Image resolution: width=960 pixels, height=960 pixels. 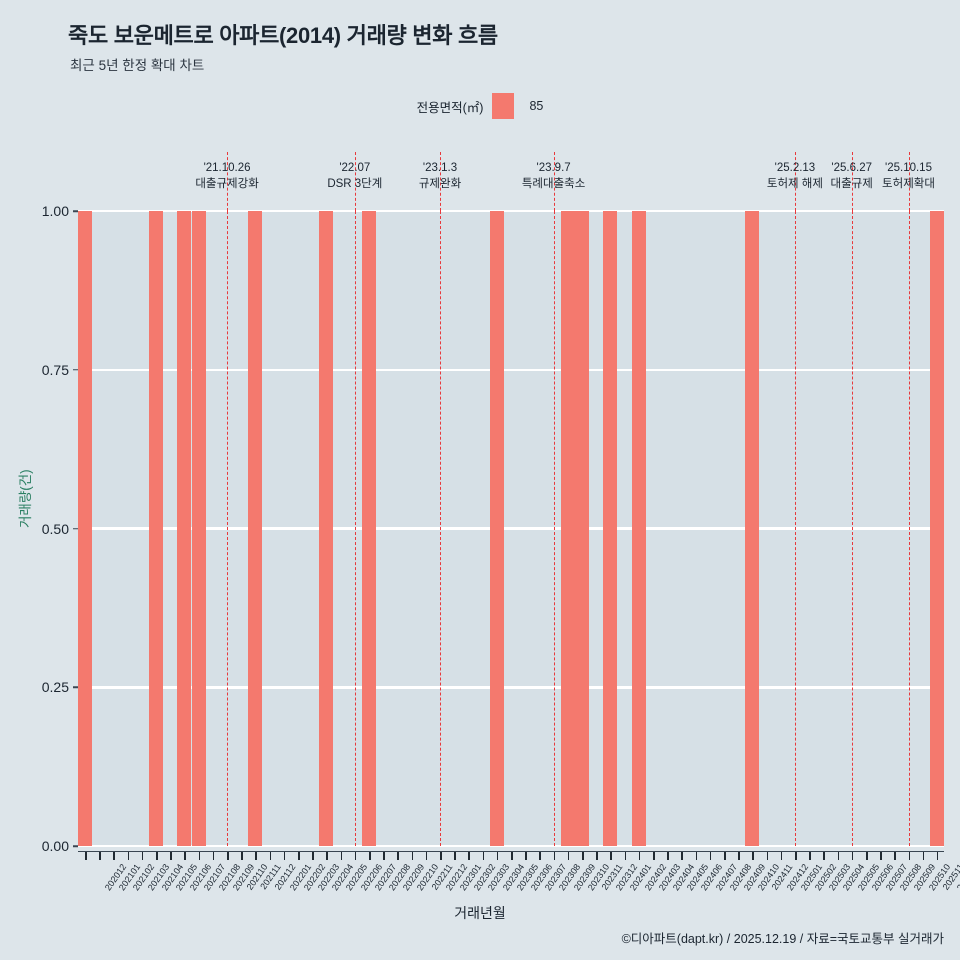 I want to click on annotation-event: 규제완화, so click(x=440, y=184).